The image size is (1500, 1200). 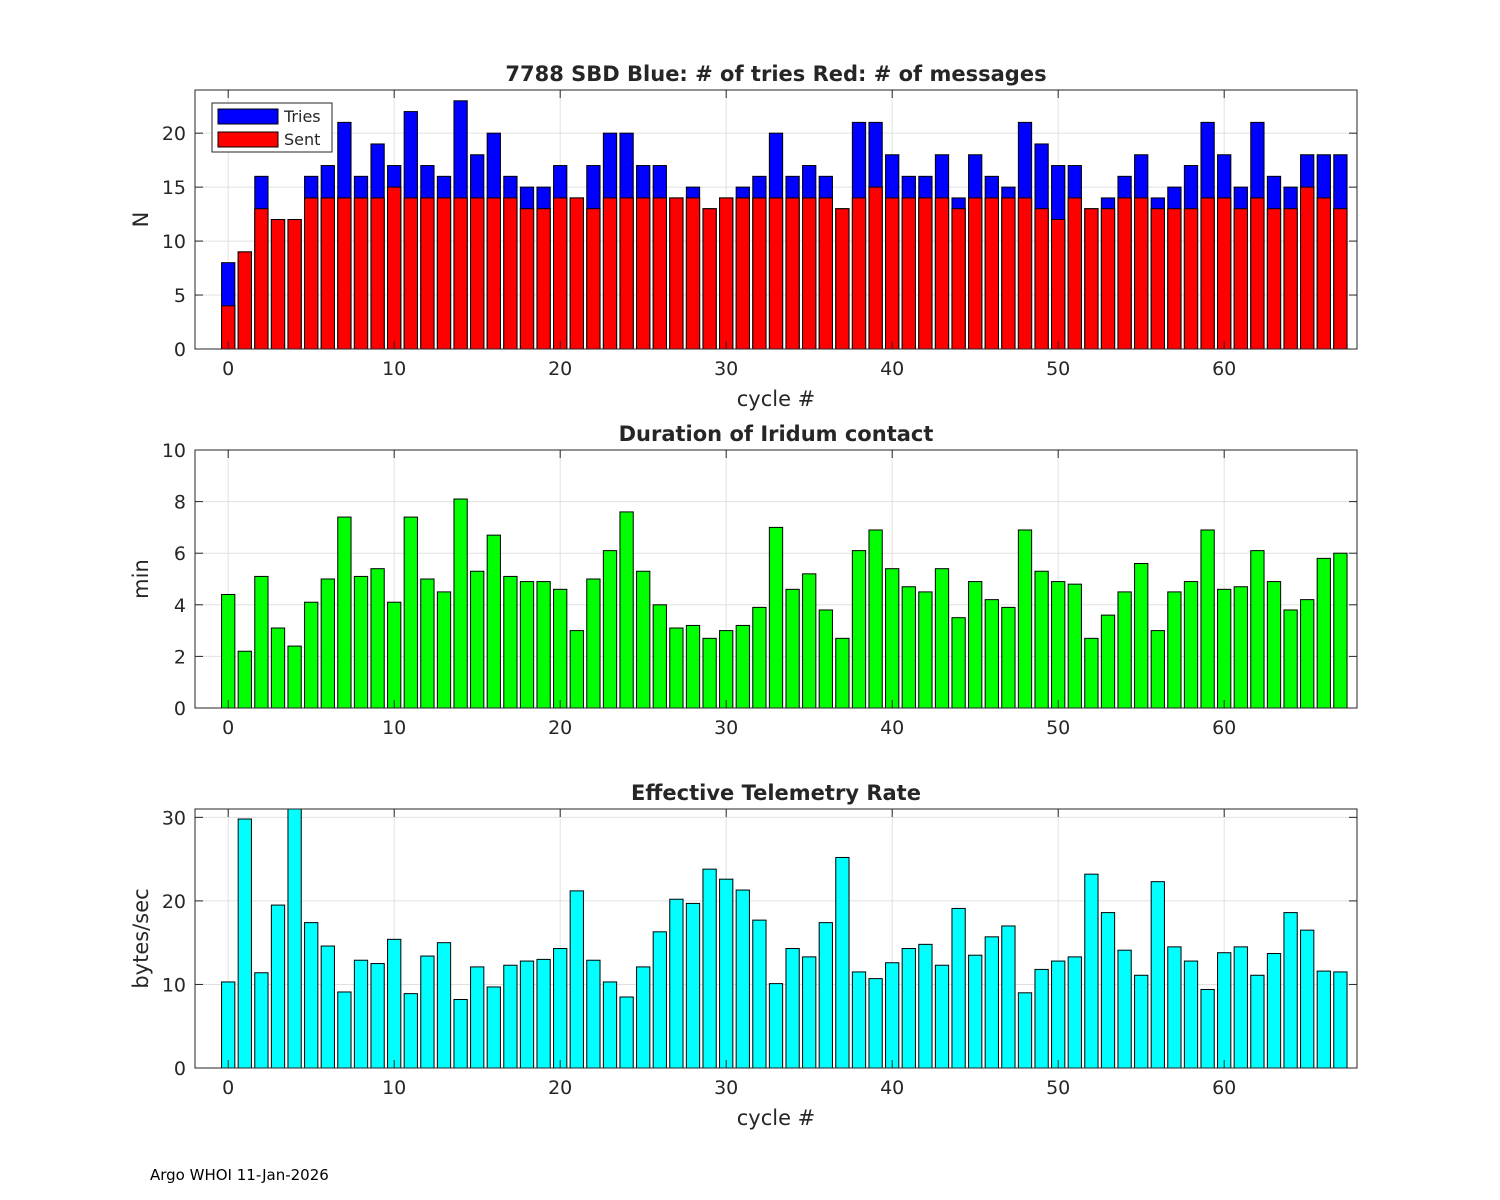 I want to click on legend-label: Sent, so click(x=302, y=139).